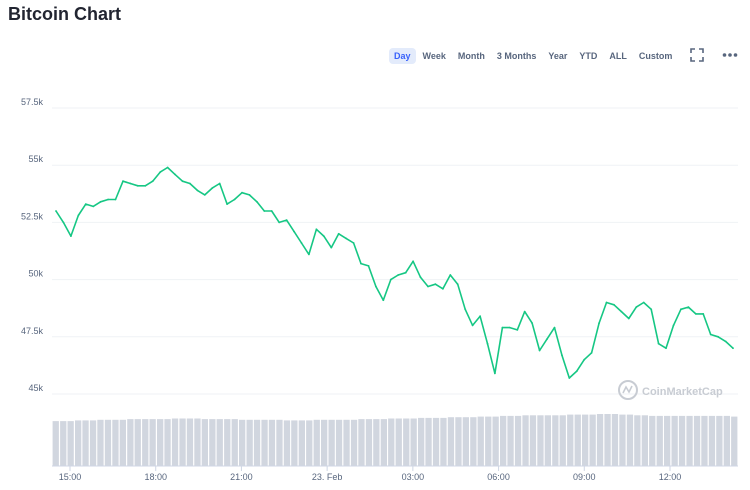 Image resolution: width=750 pixels, height=490 pixels. What do you see at coordinates (655, 56) in the screenshot?
I see `range-custom-button: Custom` at bounding box center [655, 56].